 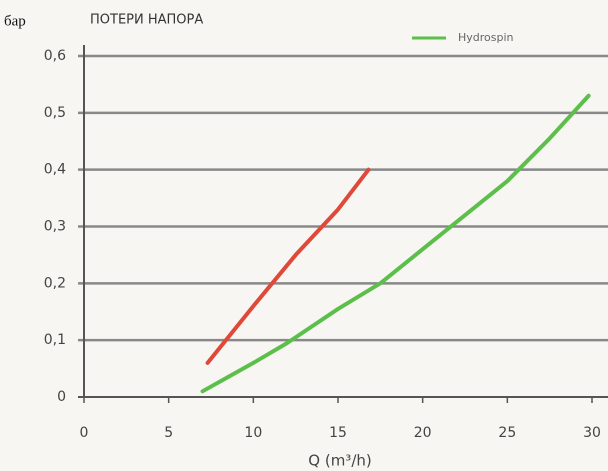 I want to click on y-tick-label: 0,4, so click(x=55, y=170).